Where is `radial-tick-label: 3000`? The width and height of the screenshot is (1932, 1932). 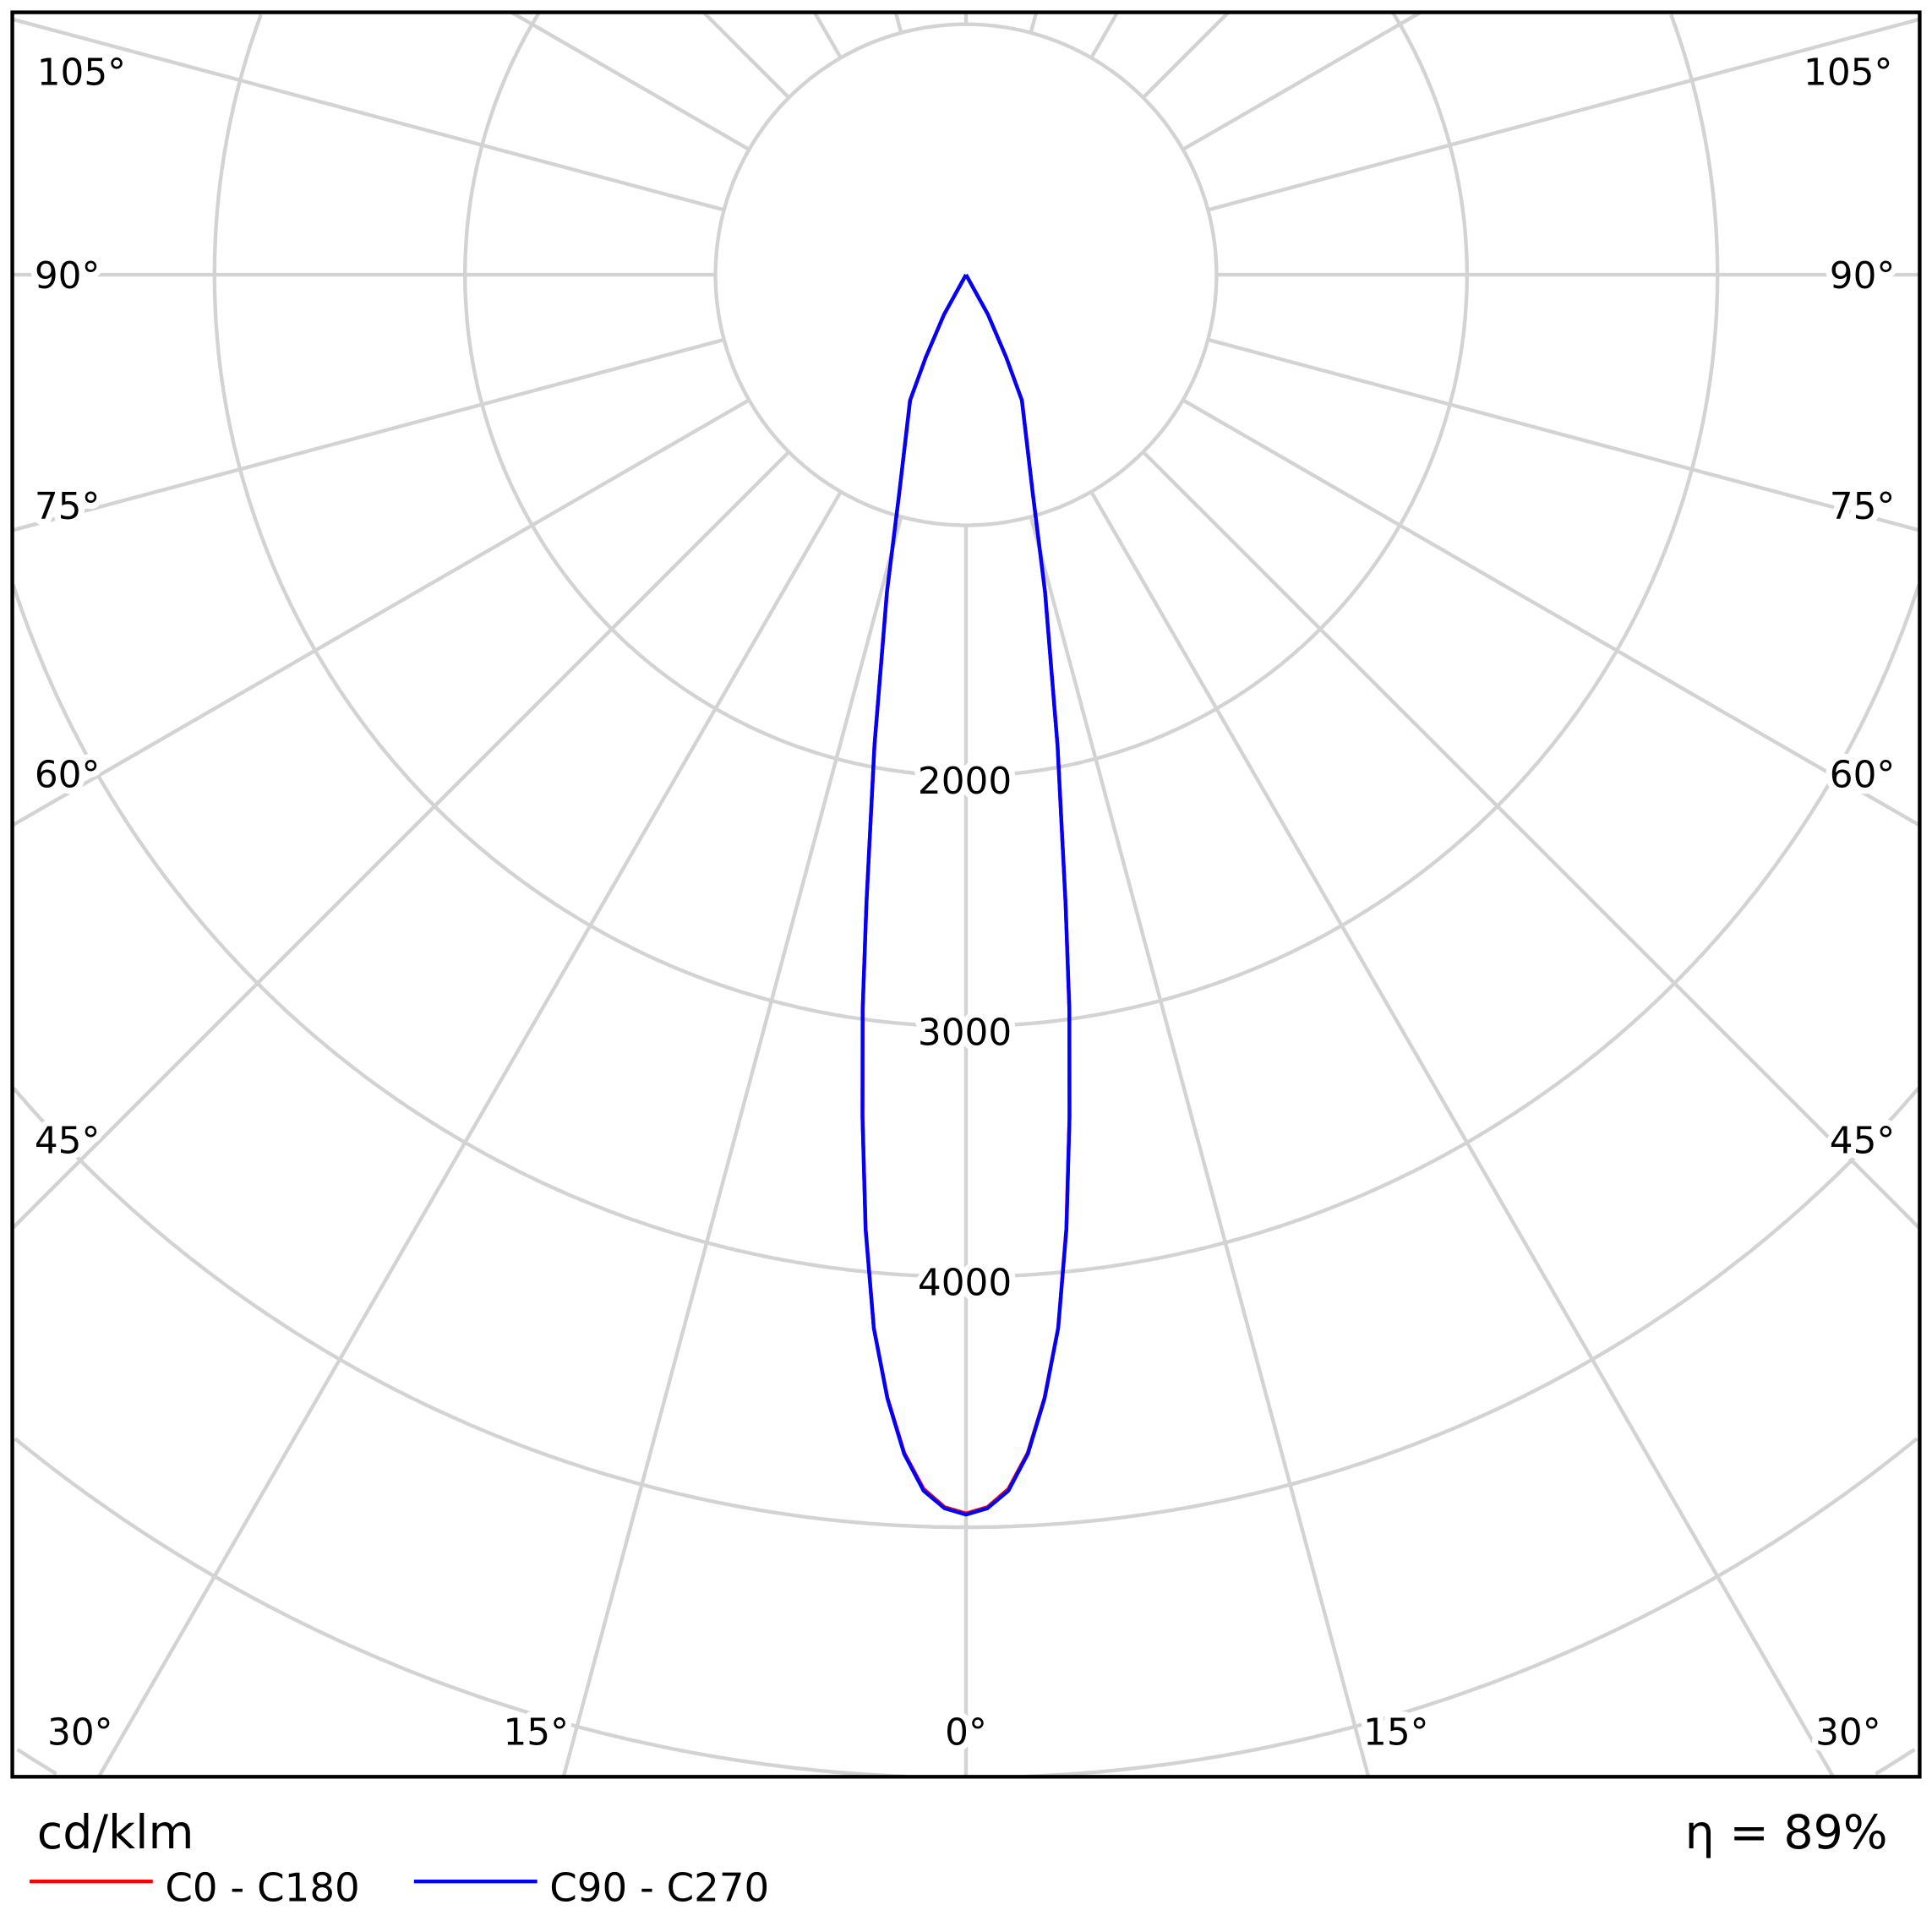
radial-tick-label: 3000 is located at coordinates (965, 1032).